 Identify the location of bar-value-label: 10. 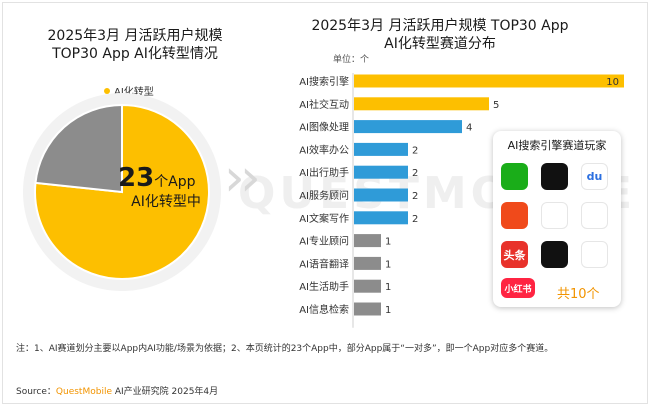
(612, 82).